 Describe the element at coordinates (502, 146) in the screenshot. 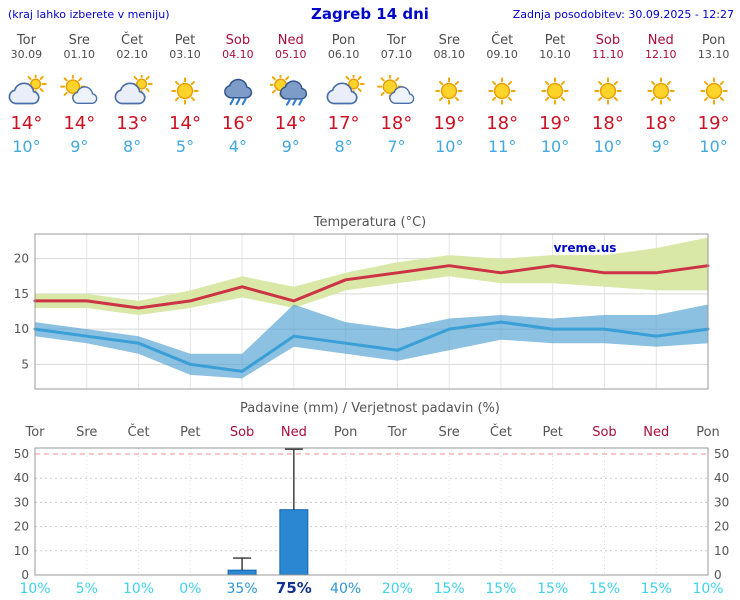

I see `day-temp-min: 11°` at that location.